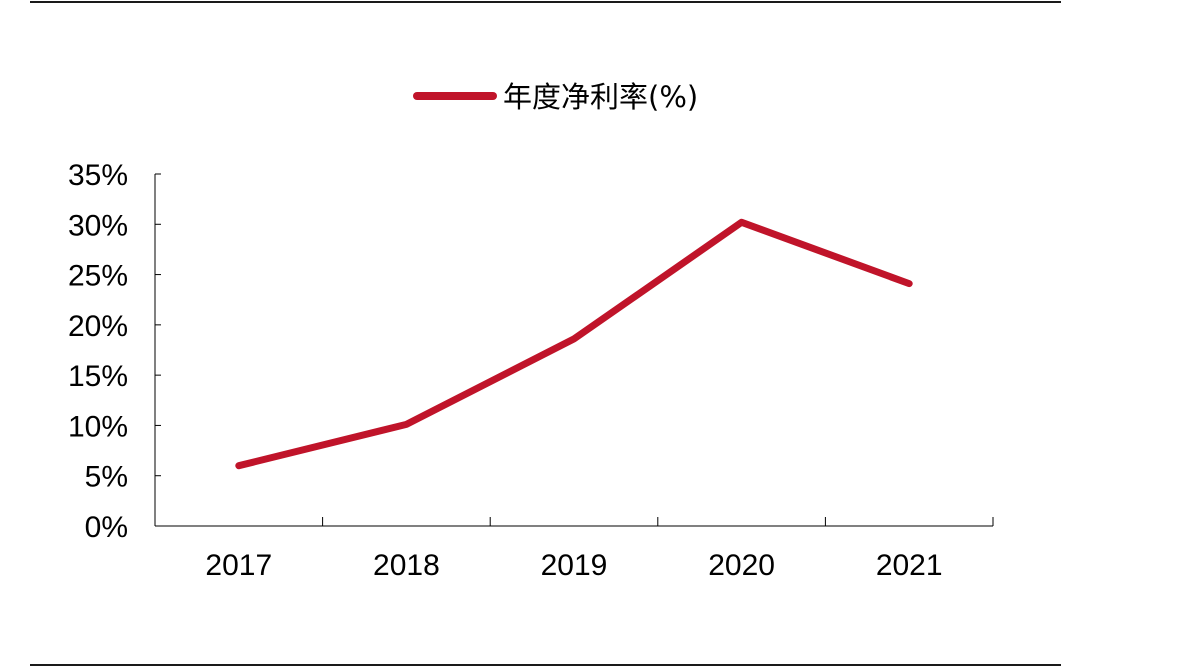  What do you see at coordinates (98, 225) in the screenshot?
I see `y-axis-tick-label: 30%` at bounding box center [98, 225].